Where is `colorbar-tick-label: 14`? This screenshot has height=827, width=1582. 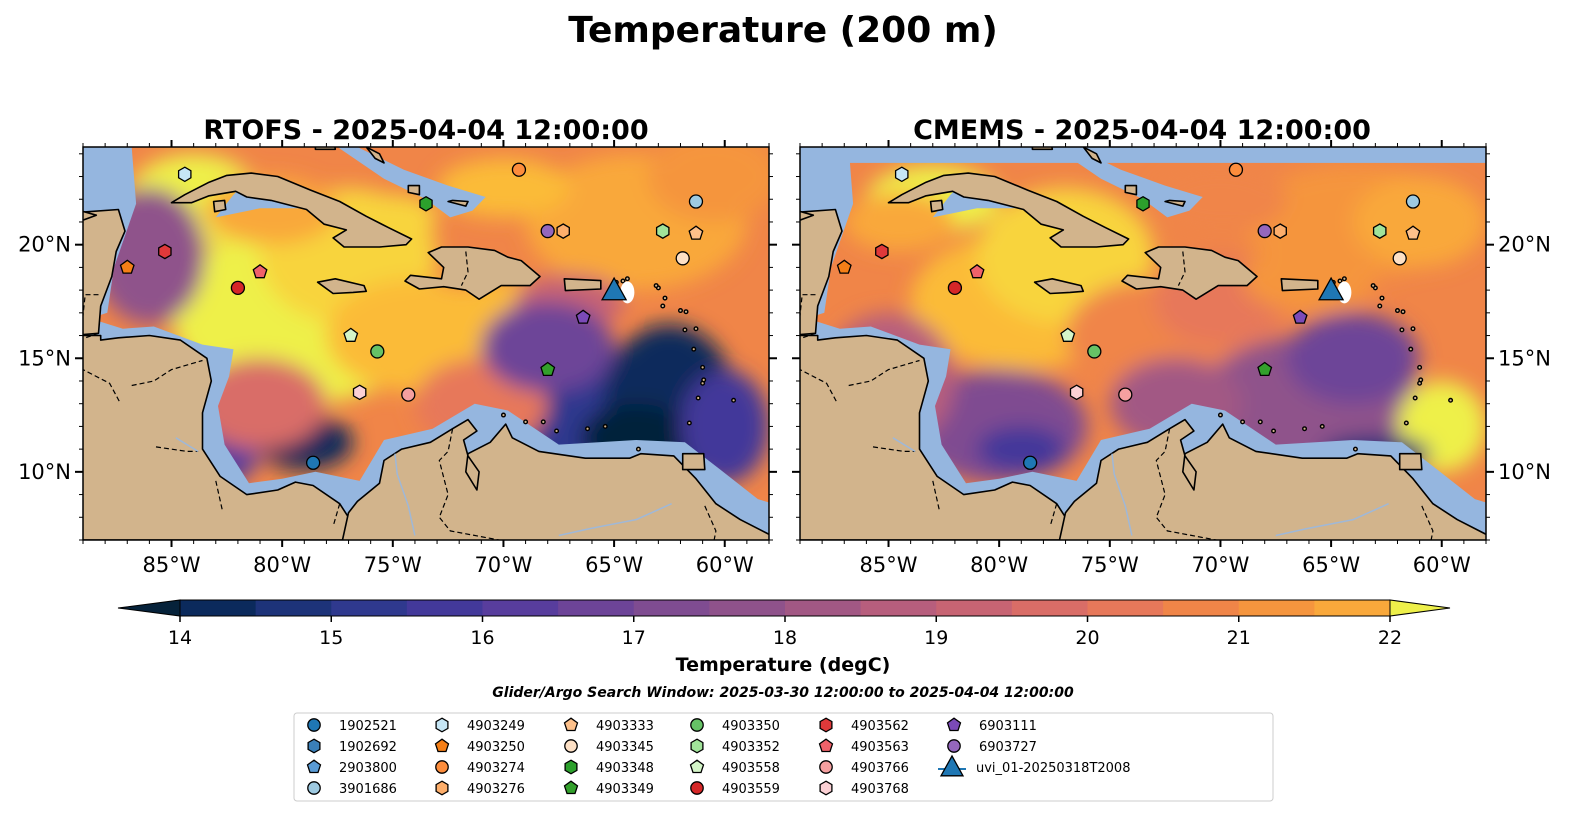 colorbar-tick-label: 14 is located at coordinates (180, 638).